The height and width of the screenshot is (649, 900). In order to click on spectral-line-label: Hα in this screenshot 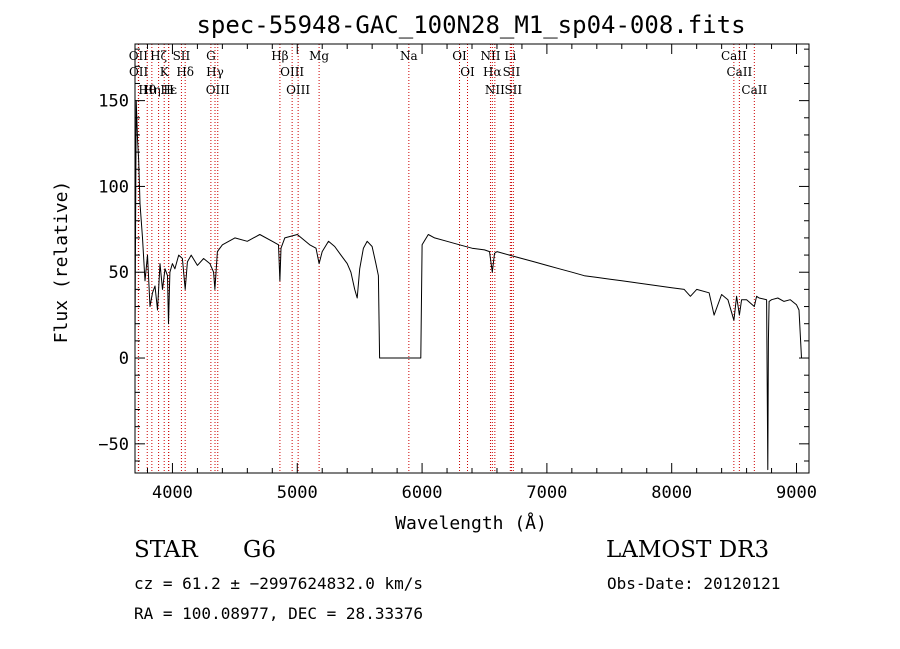, I will do `click(492, 72)`.